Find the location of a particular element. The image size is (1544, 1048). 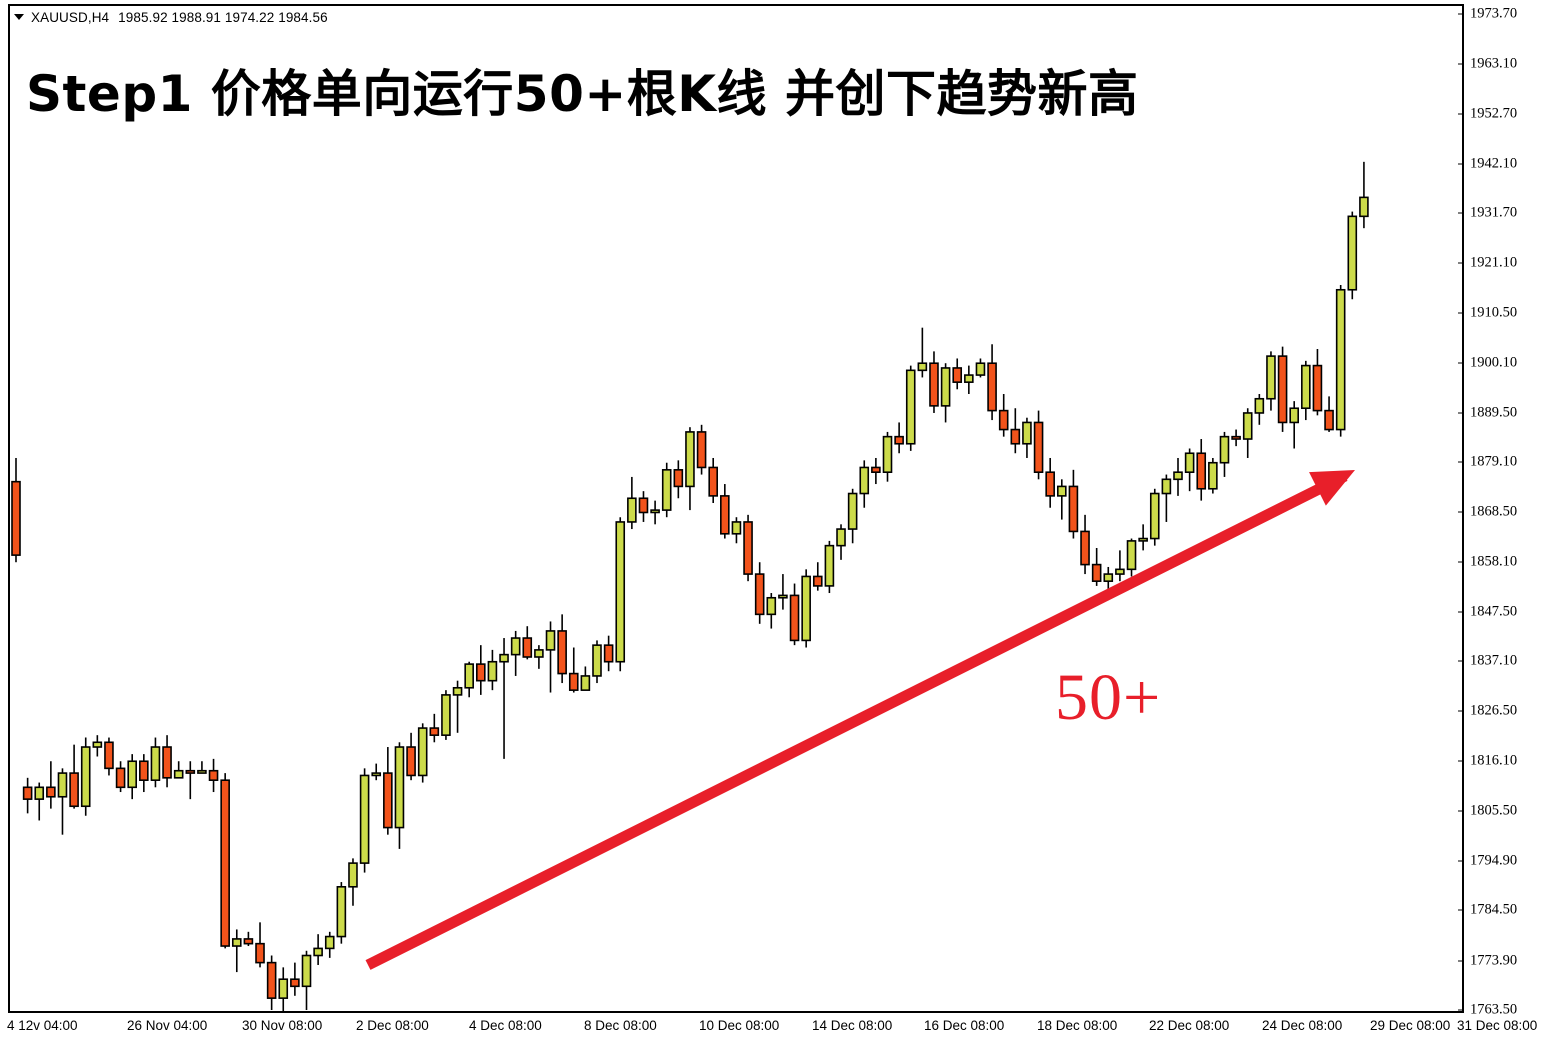

time-tick-label: 2 Dec 08:00 is located at coordinates (392, 1025).